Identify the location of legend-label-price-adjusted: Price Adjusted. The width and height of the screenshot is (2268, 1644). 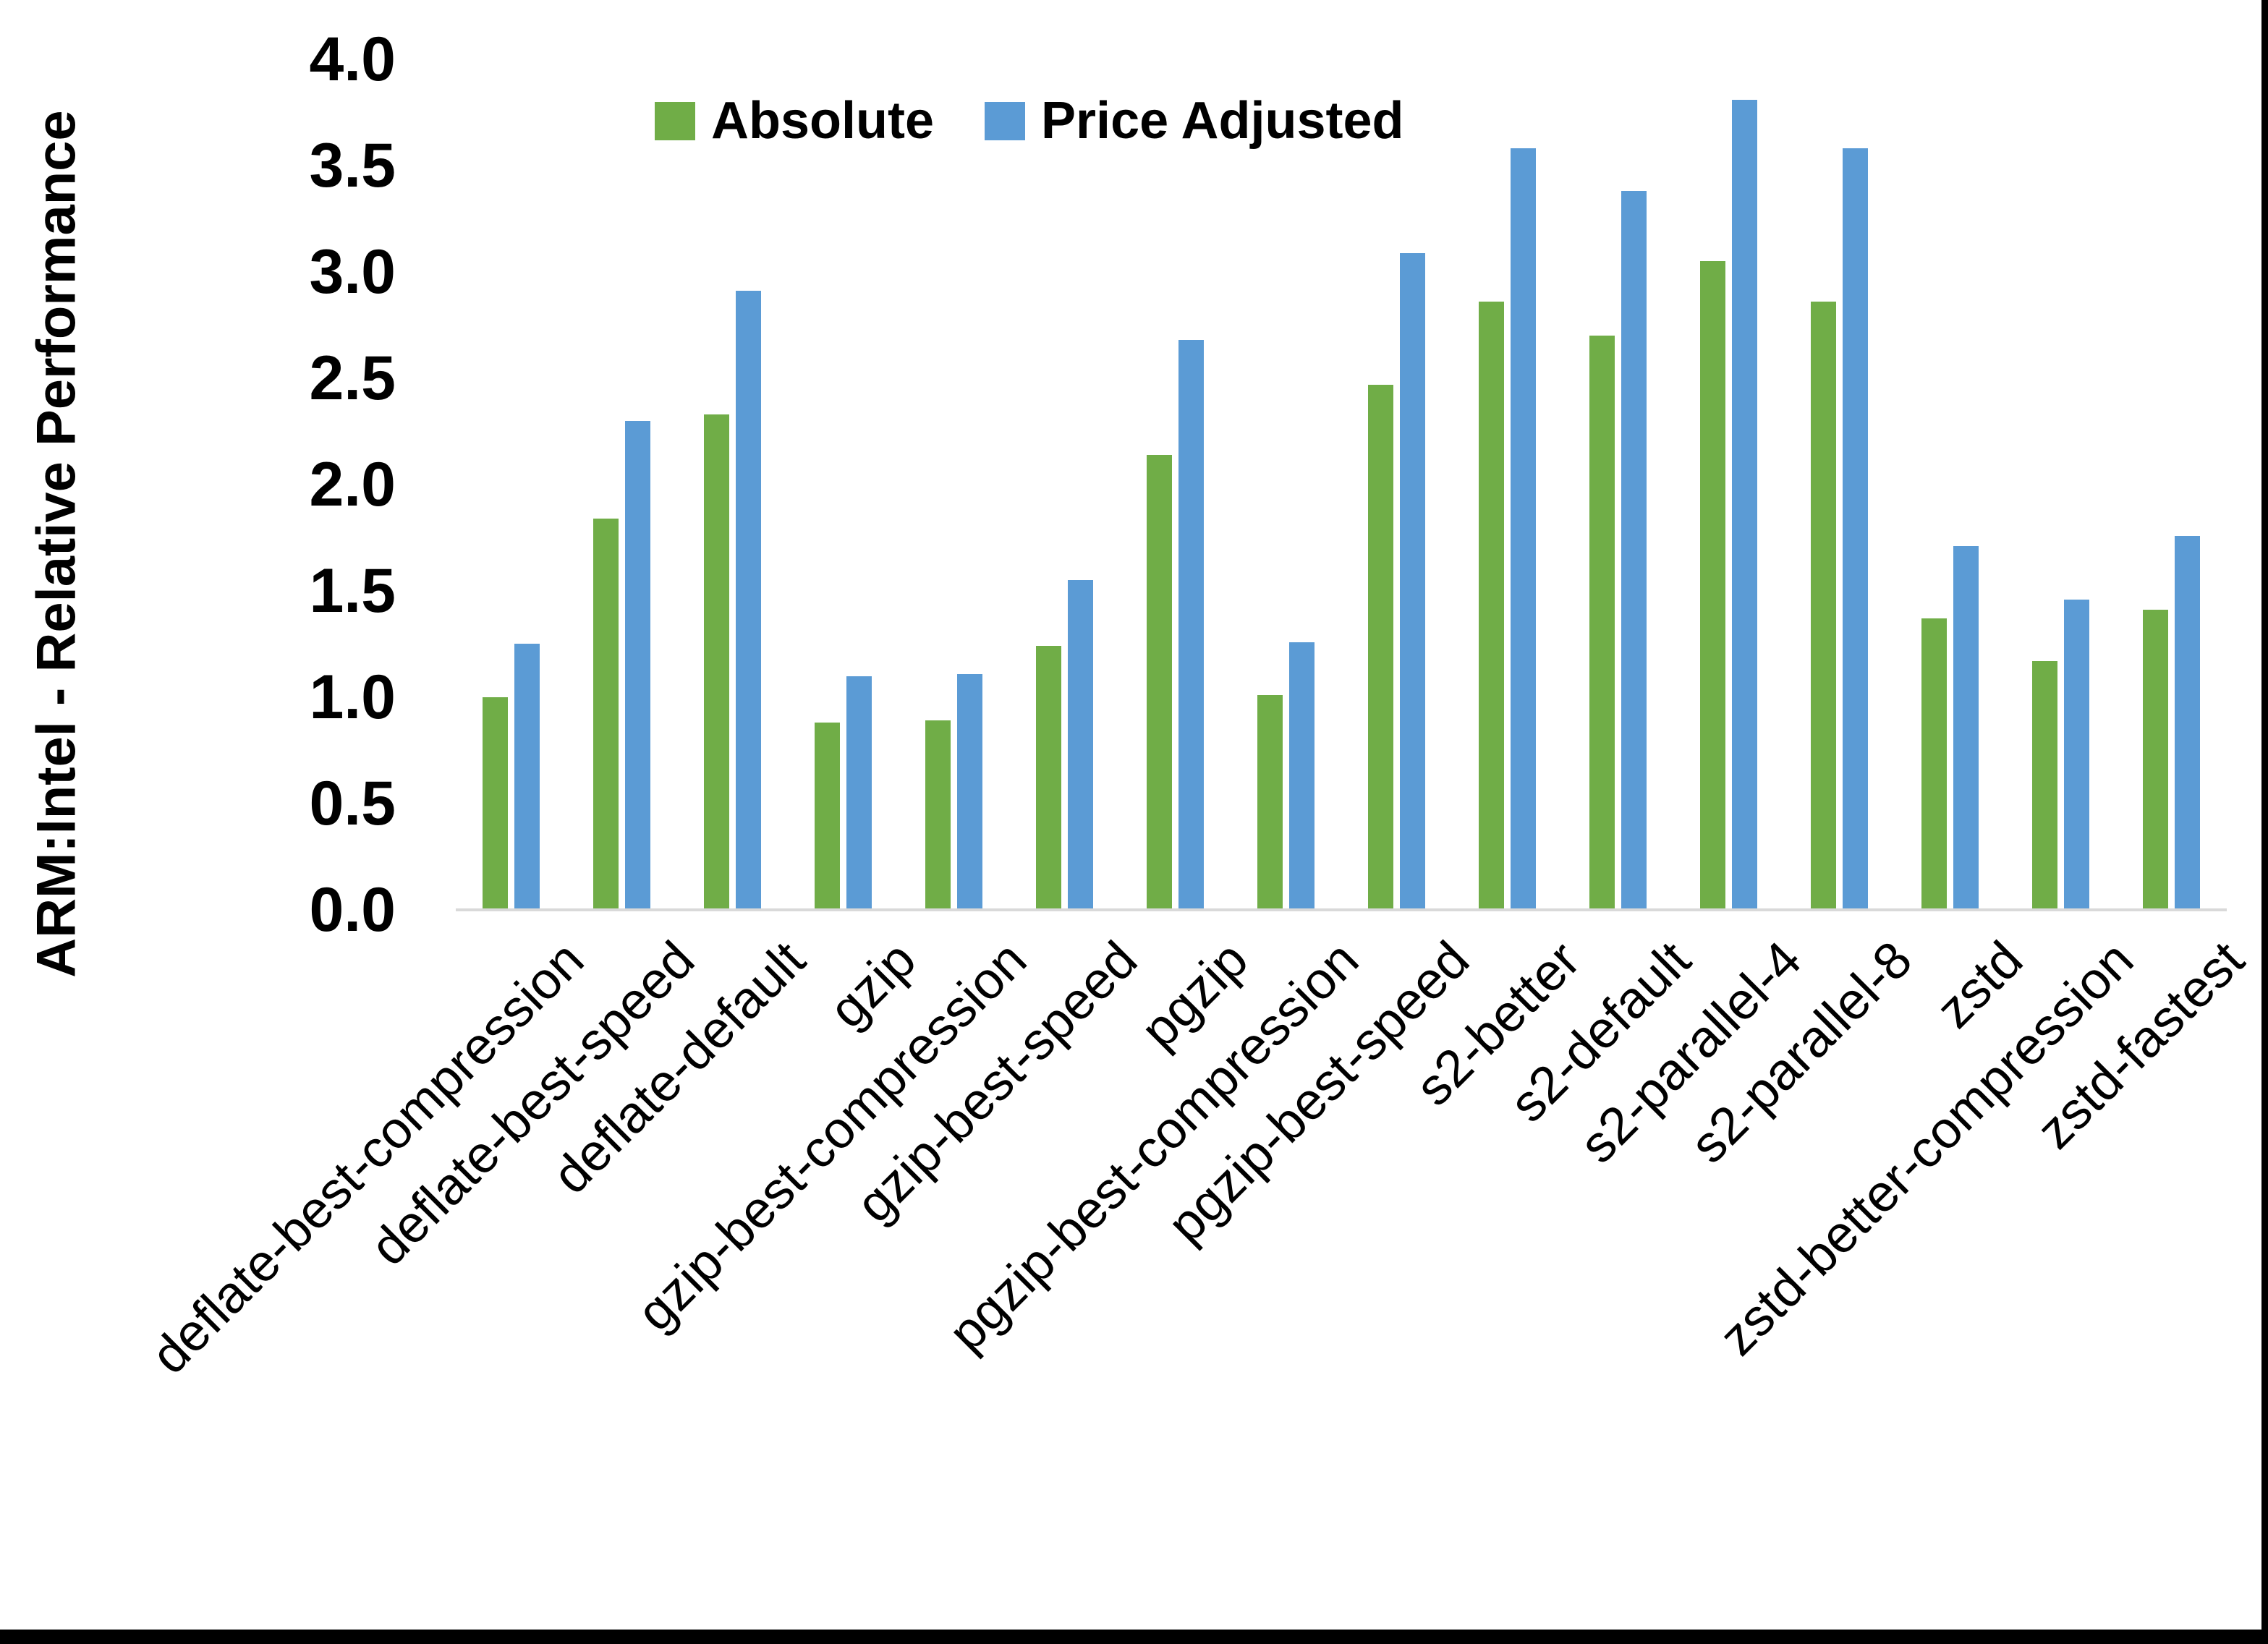
(1222, 121).